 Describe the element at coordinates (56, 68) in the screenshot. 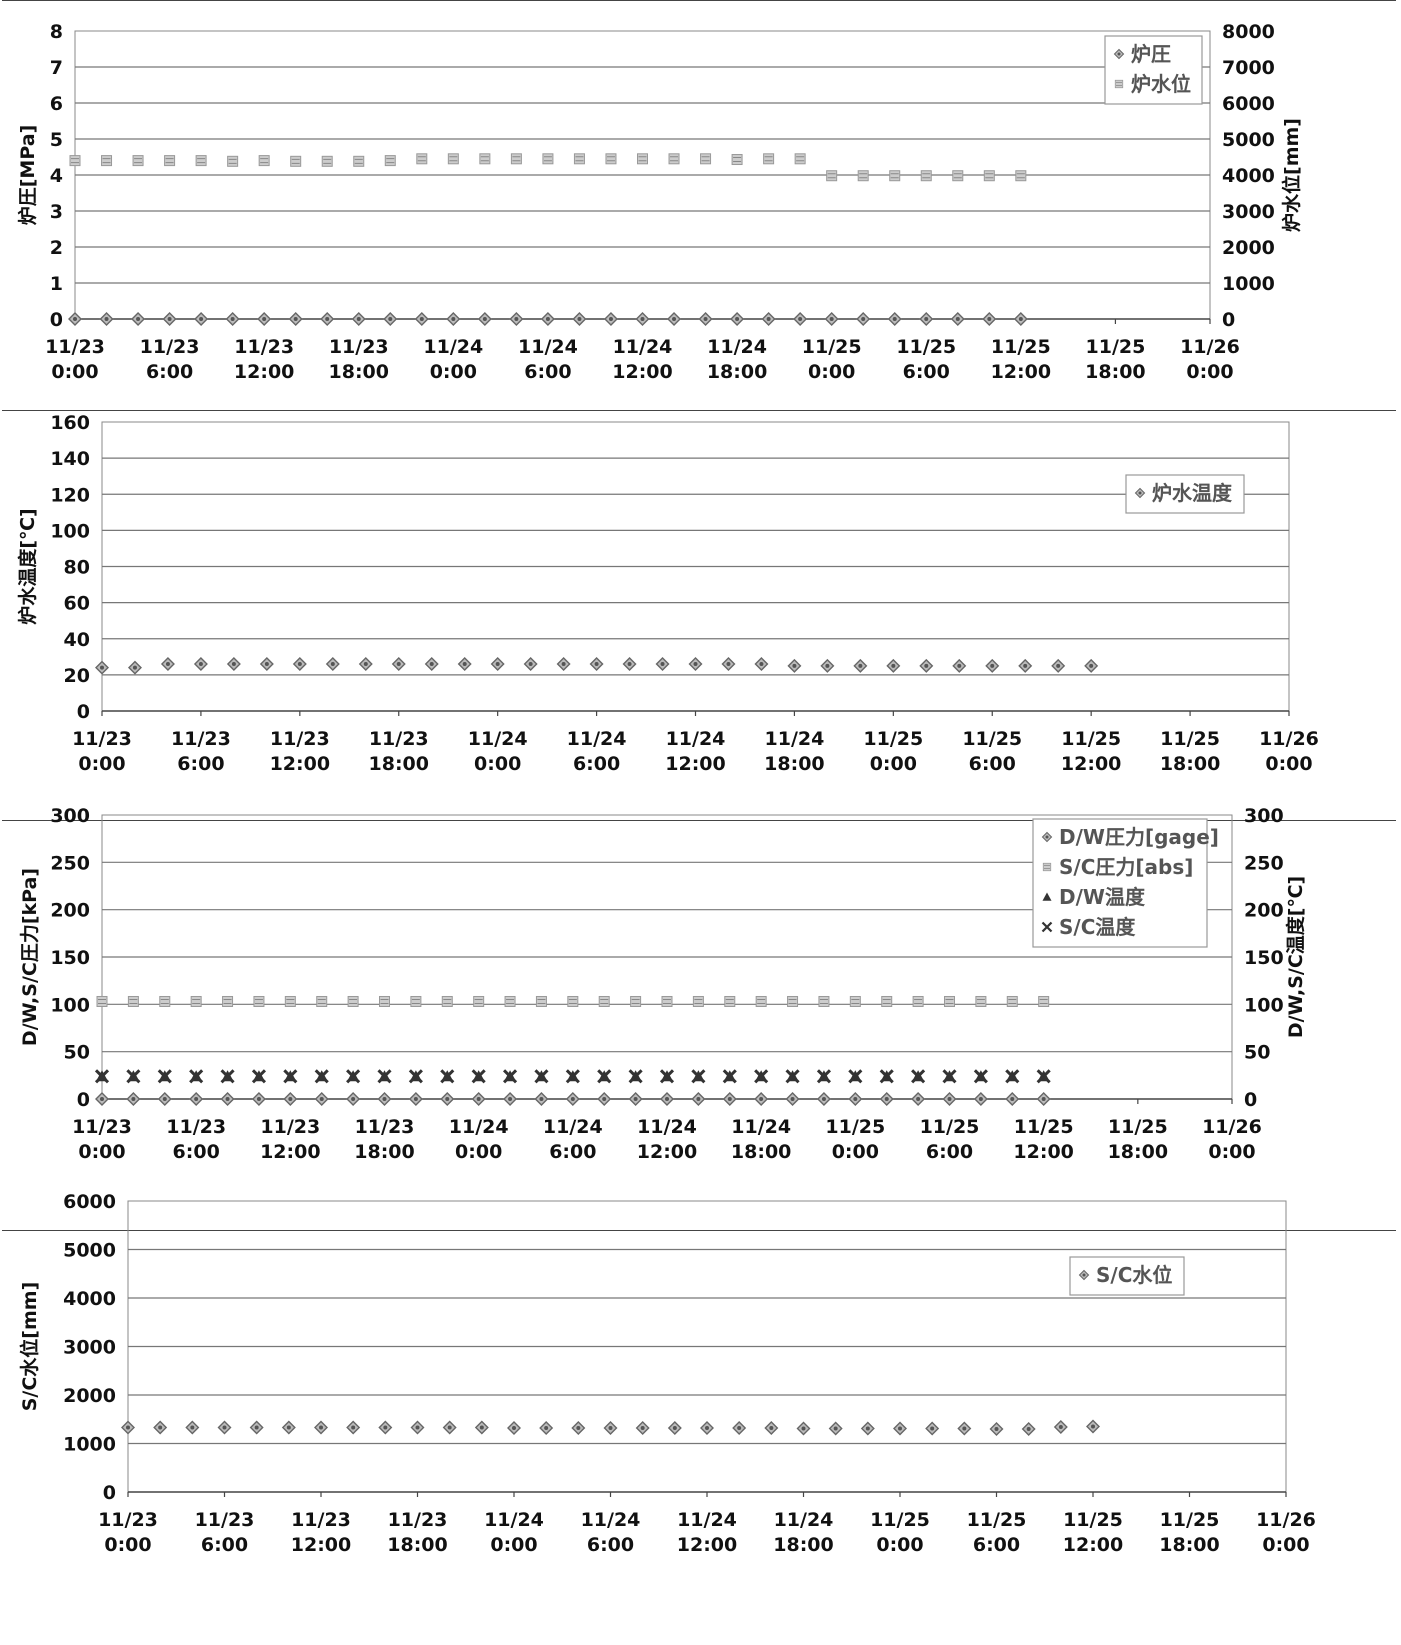

I see `y-tick-label: 7` at that location.